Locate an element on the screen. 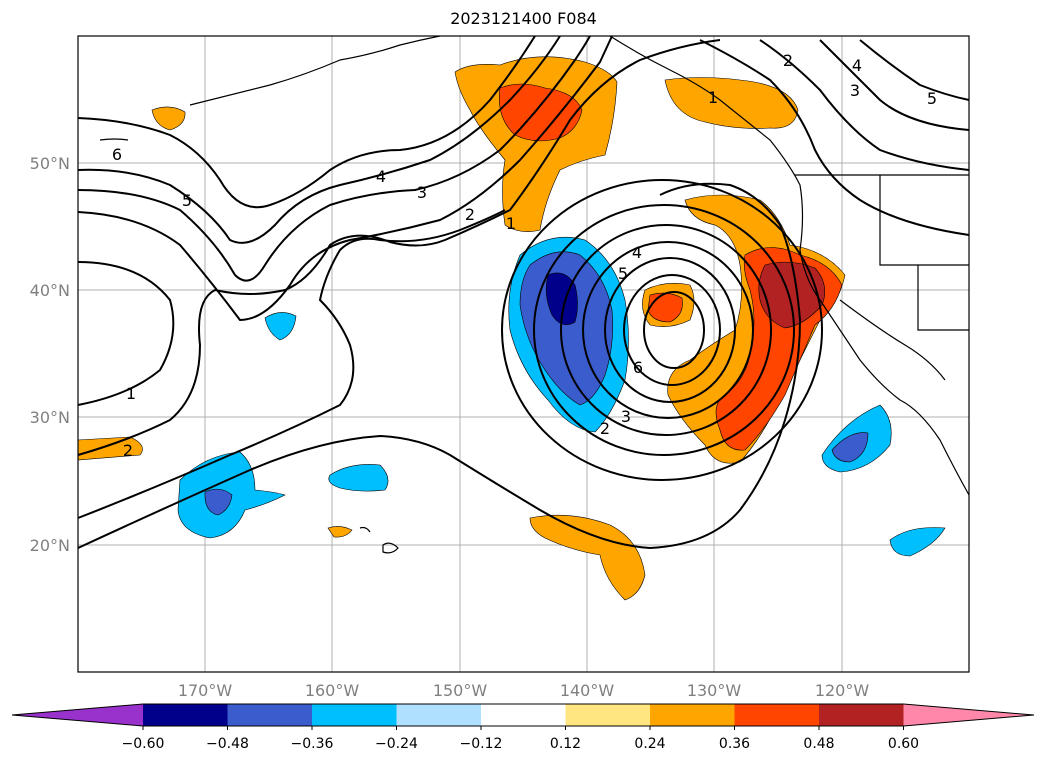  positive-anomaly-bc-coast is located at coordinates (731, 103).